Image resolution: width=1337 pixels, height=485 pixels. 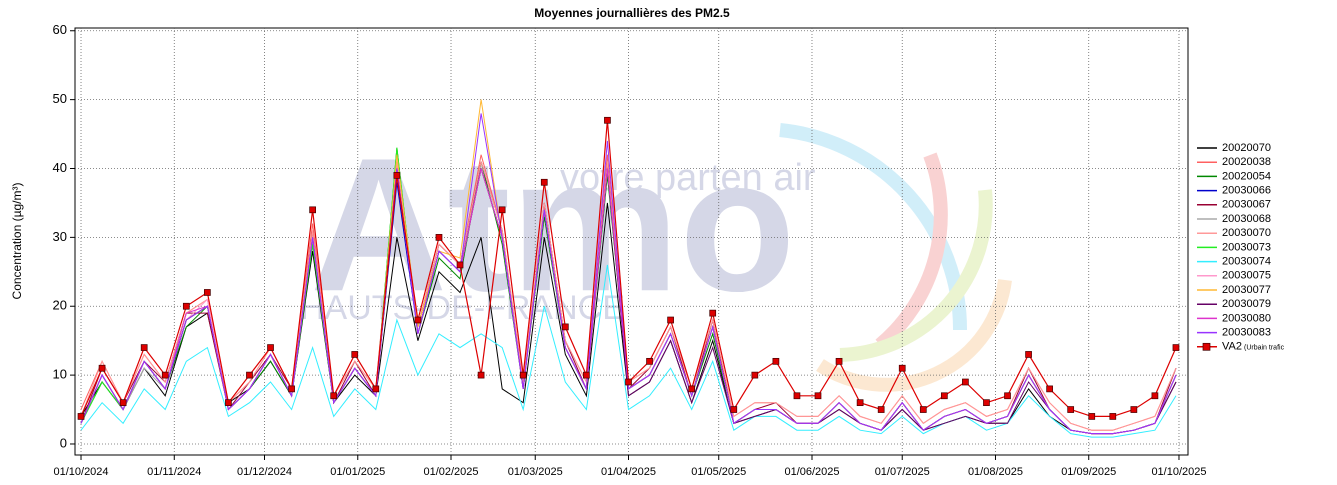 I want to click on legend-label: 20030079, so click(x=1246, y=304).